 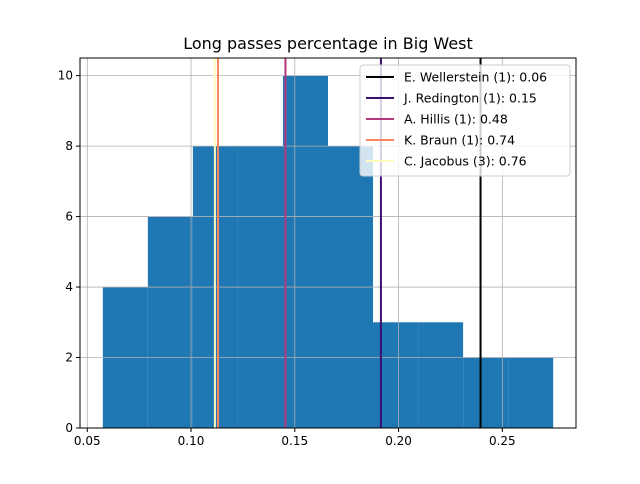 I want to click on legend-label-1: J. Redington (1): 0.15, so click(x=470, y=98).